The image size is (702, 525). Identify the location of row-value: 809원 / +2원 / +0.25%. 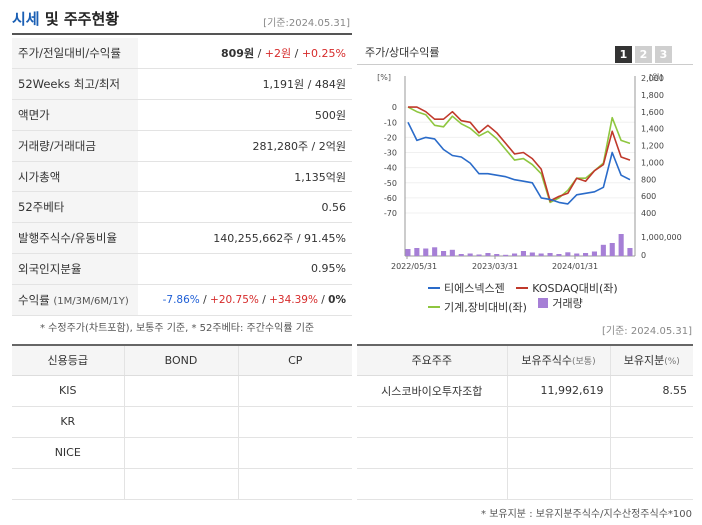
(245, 54).